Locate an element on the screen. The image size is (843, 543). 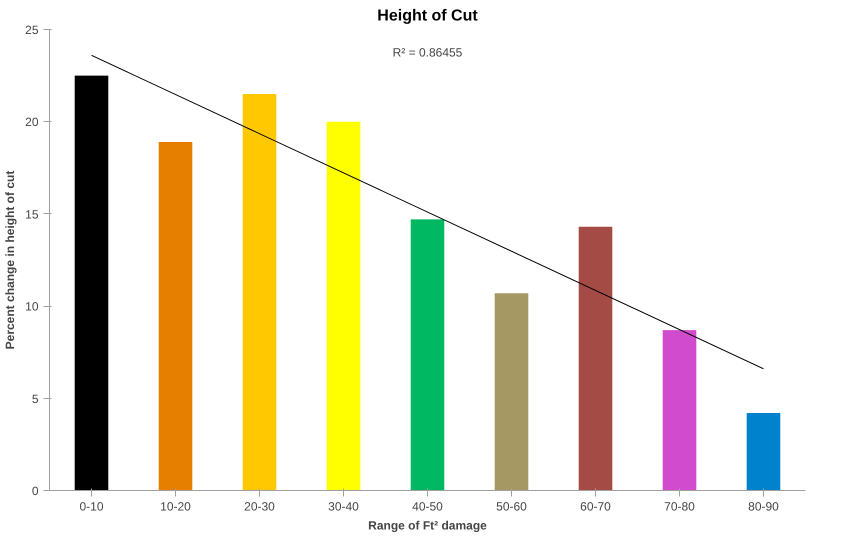
annotation: R² = 0.86455 is located at coordinates (427, 53).